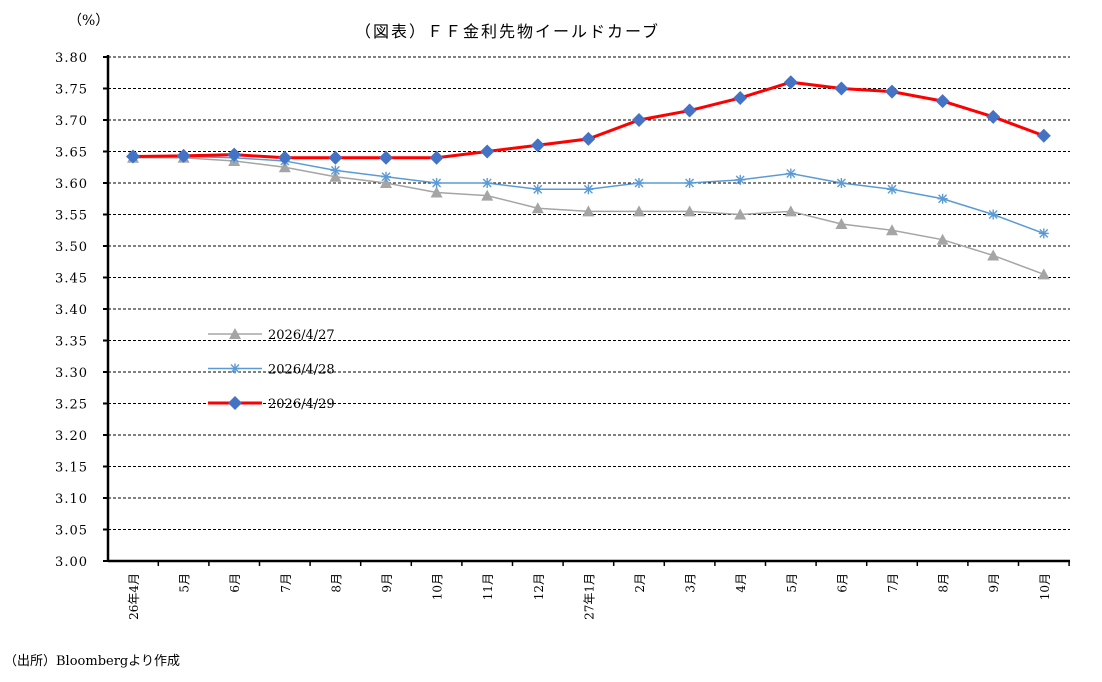 This screenshot has width=1102, height=682. I want to click on legend-label: 2026/4/27, so click(301, 335).